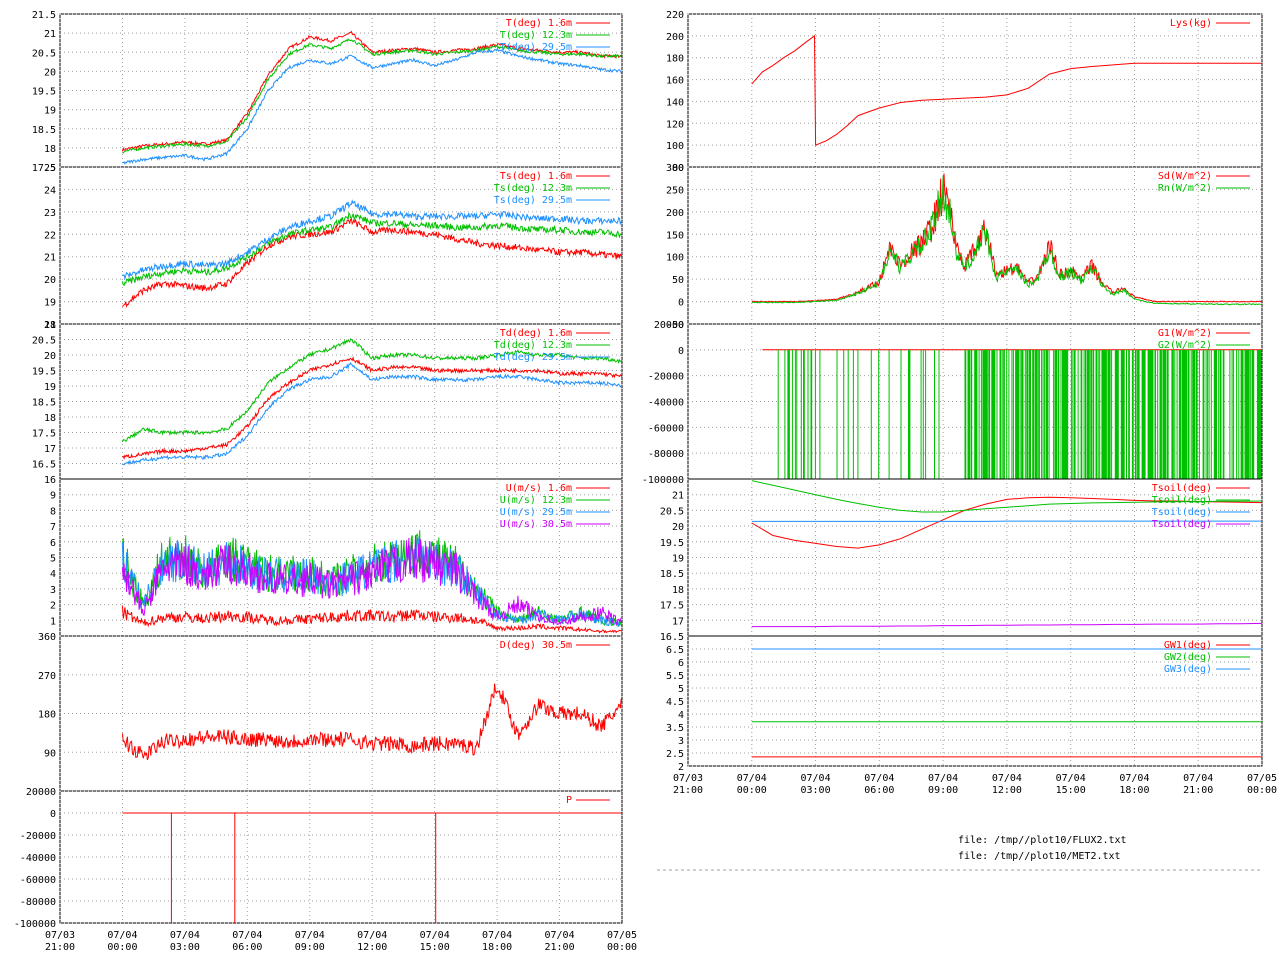  I want to click on x-tick-time: 09:00, so click(943, 790).